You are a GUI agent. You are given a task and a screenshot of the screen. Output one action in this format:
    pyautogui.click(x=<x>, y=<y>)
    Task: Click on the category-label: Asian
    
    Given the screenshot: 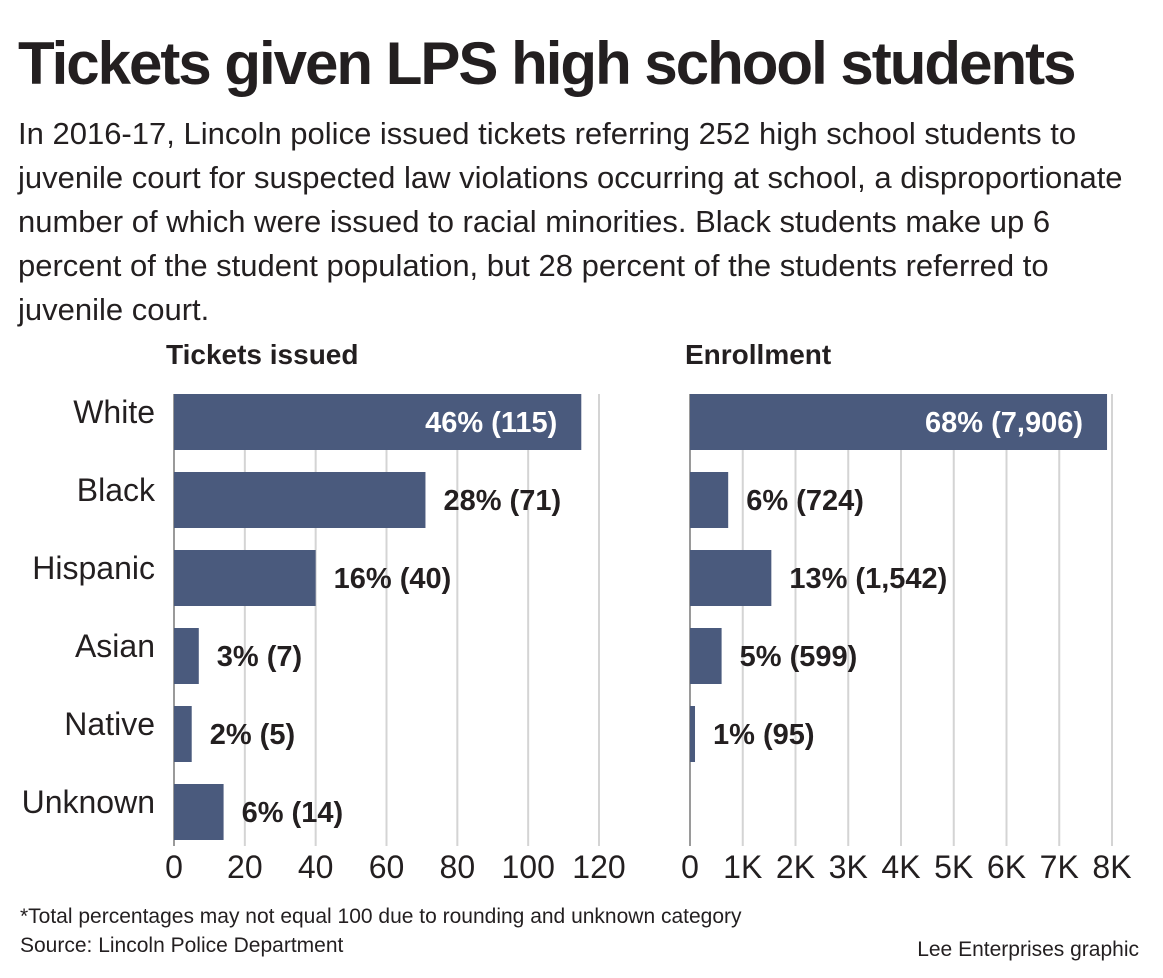 What is the action you would take?
    pyautogui.click(x=115, y=646)
    